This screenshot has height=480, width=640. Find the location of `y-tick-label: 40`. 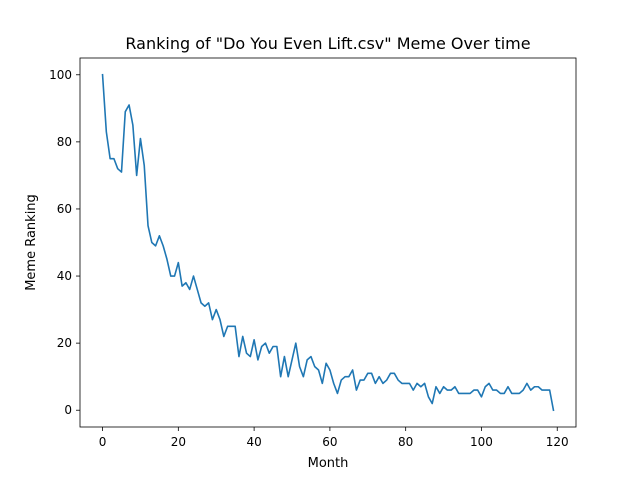

y-tick-label: 40 is located at coordinates (64, 276).